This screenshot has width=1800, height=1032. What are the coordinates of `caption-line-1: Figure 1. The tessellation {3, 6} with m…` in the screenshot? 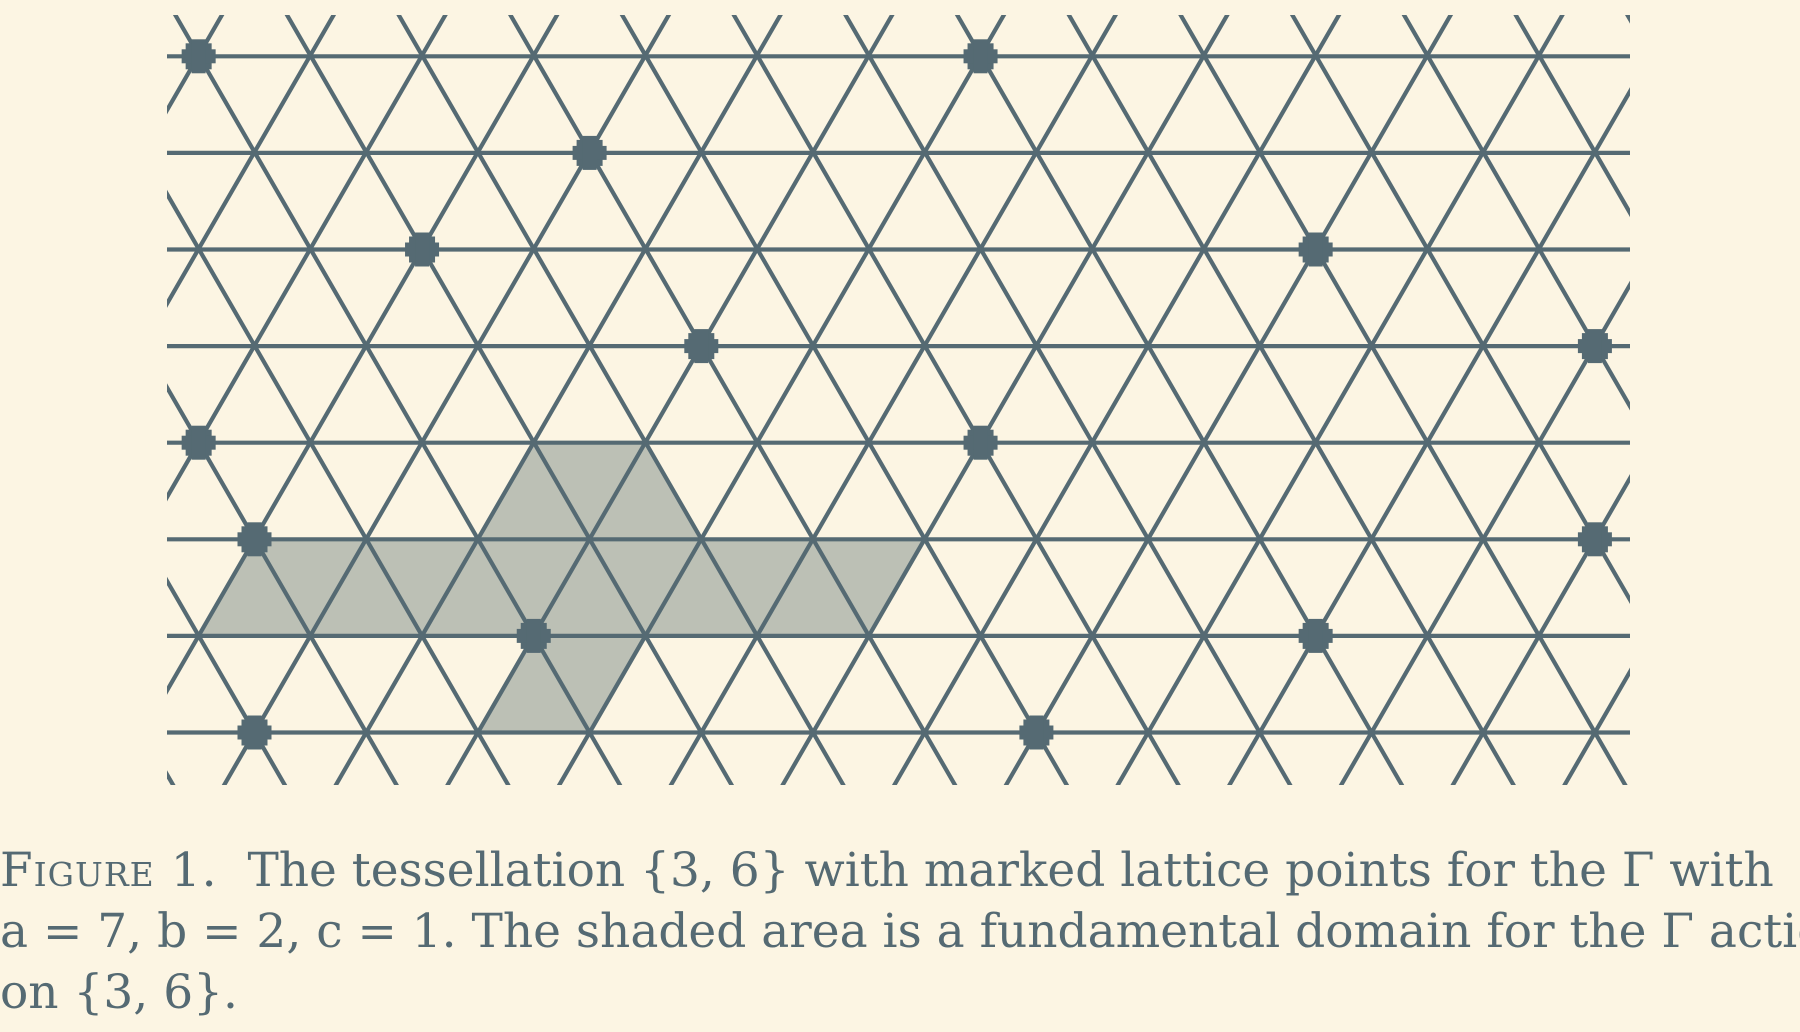 It's located at (900, 870).